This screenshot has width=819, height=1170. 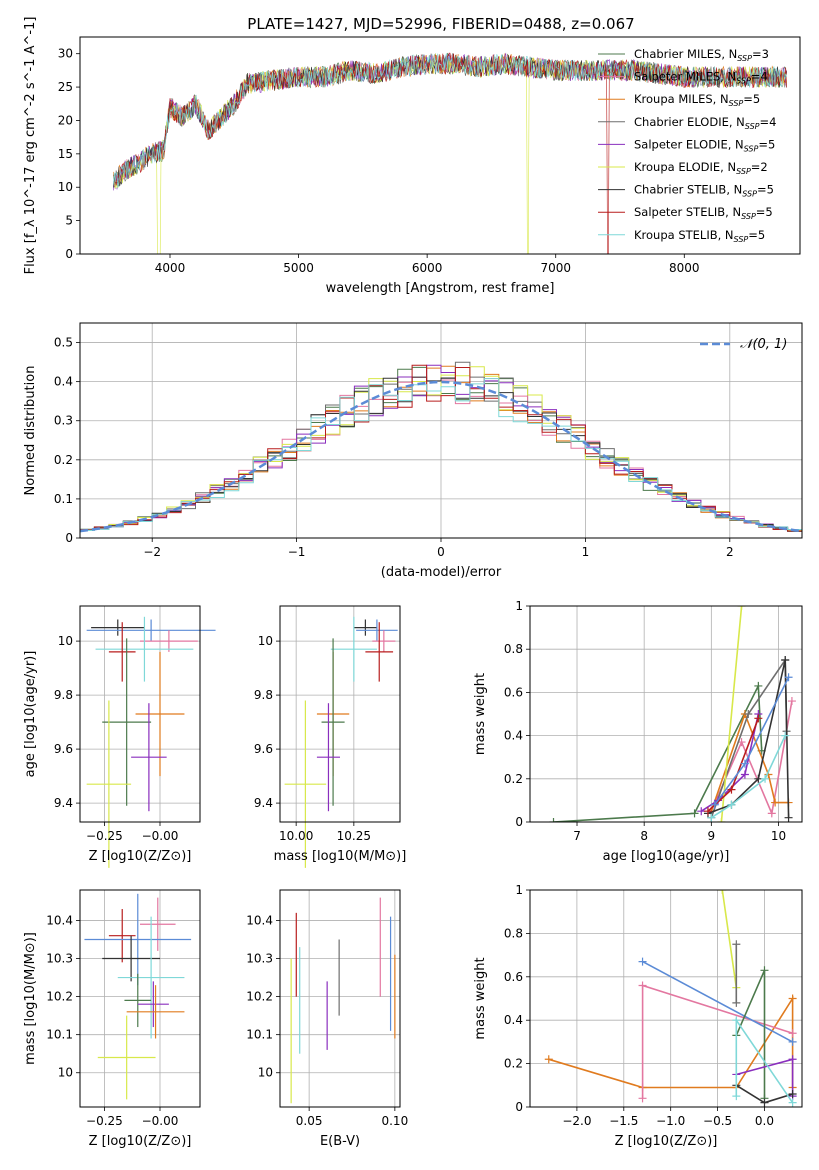 What do you see at coordinates (764, 1121) in the screenshot?
I see `x-tick-label: 0.0` at bounding box center [764, 1121].